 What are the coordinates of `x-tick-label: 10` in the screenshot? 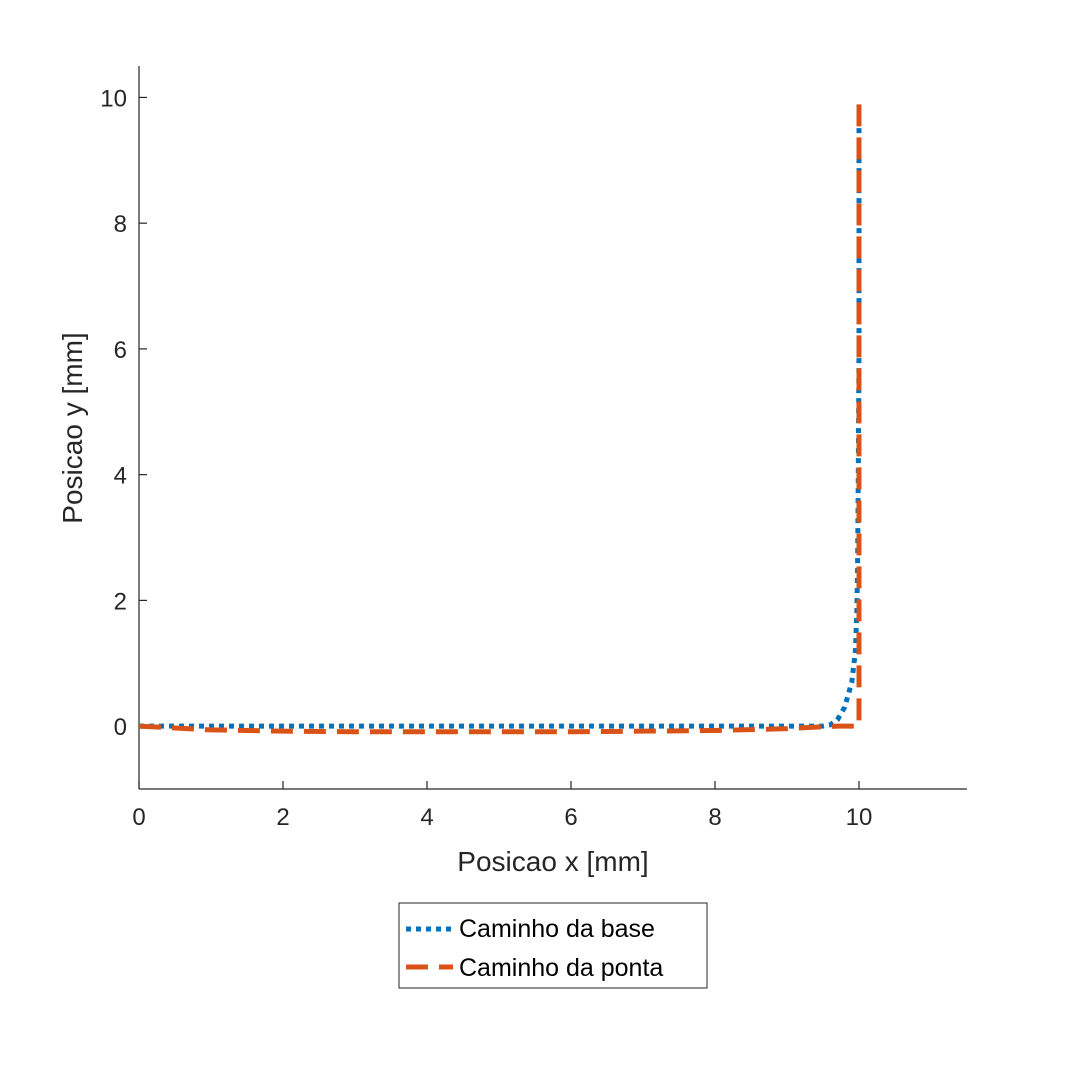 It's located at (859, 817).